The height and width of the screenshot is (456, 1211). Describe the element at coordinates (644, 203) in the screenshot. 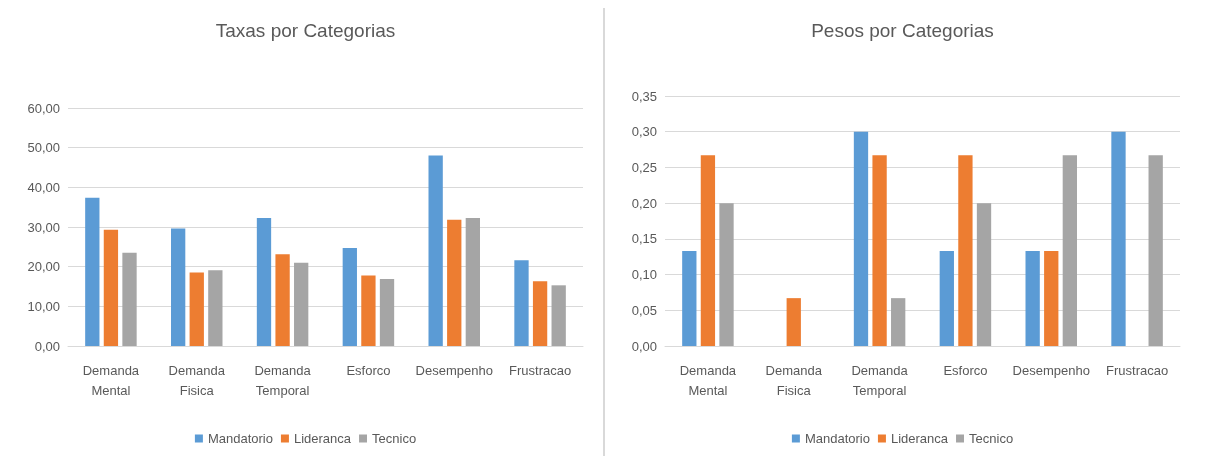

I see `y-tick-label: 0,20` at that location.